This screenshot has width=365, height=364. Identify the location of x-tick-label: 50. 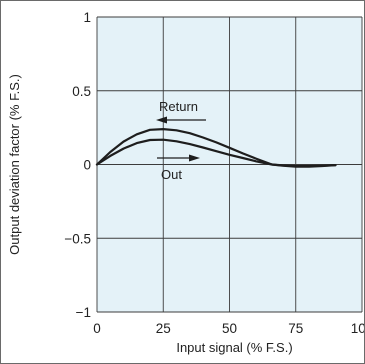
(229, 328).